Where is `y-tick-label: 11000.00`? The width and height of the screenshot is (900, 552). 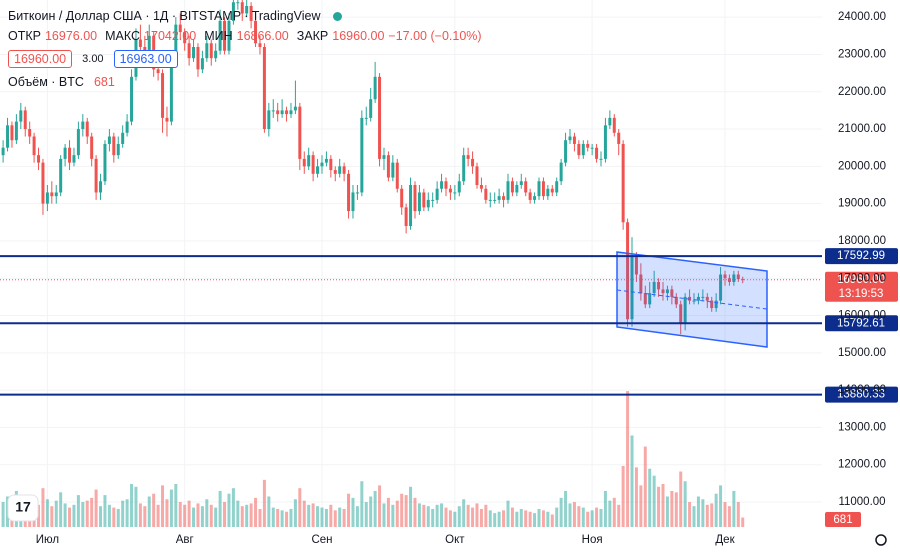
y-tick-label: 11000.00 is located at coordinates (861, 502).